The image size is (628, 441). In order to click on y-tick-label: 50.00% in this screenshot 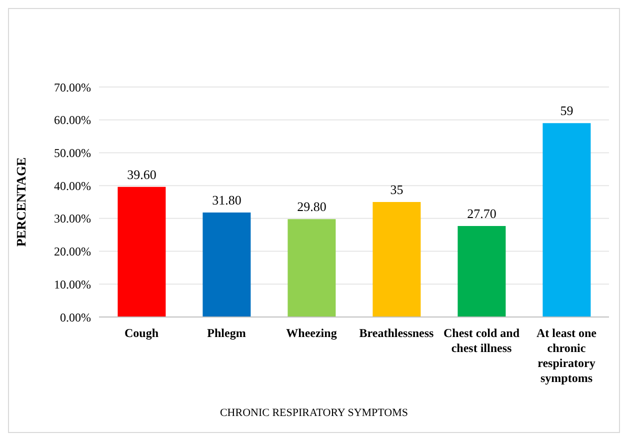, I will do `click(72, 153)`.